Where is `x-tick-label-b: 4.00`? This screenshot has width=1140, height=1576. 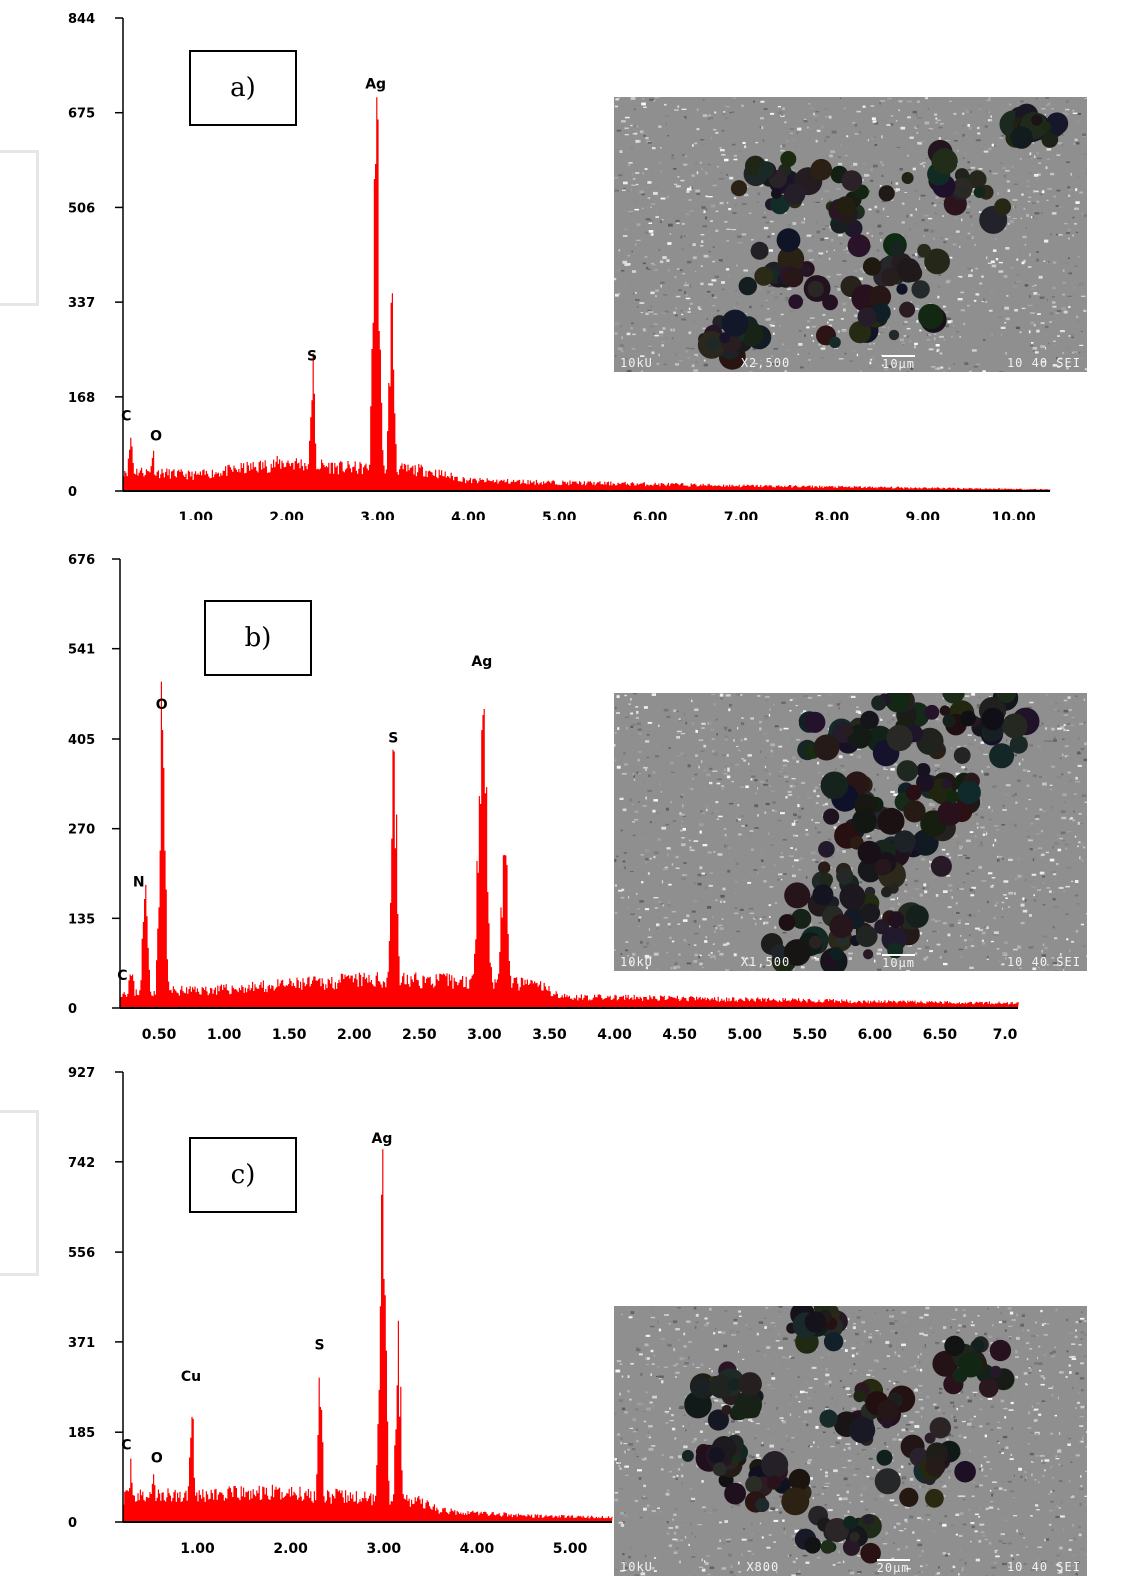
x-tick-label-b: 4.00 is located at coordinates (614, 1035).